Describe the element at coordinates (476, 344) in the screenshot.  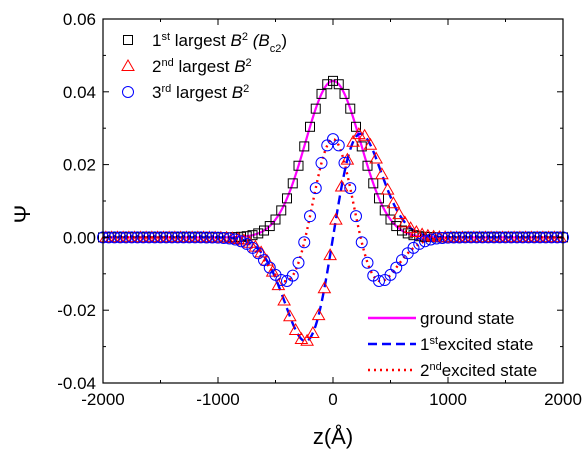
I see `legend-label: 1stexcited state` at that location.